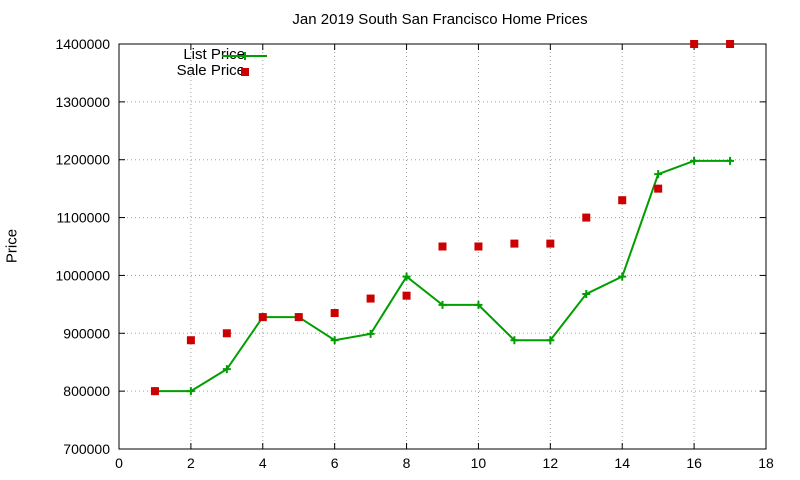 This screenshot has height=480, width=800. Describe the element at coordinates (119, 463) in the screenshot. I see `x-tick-label: 0` at that location.